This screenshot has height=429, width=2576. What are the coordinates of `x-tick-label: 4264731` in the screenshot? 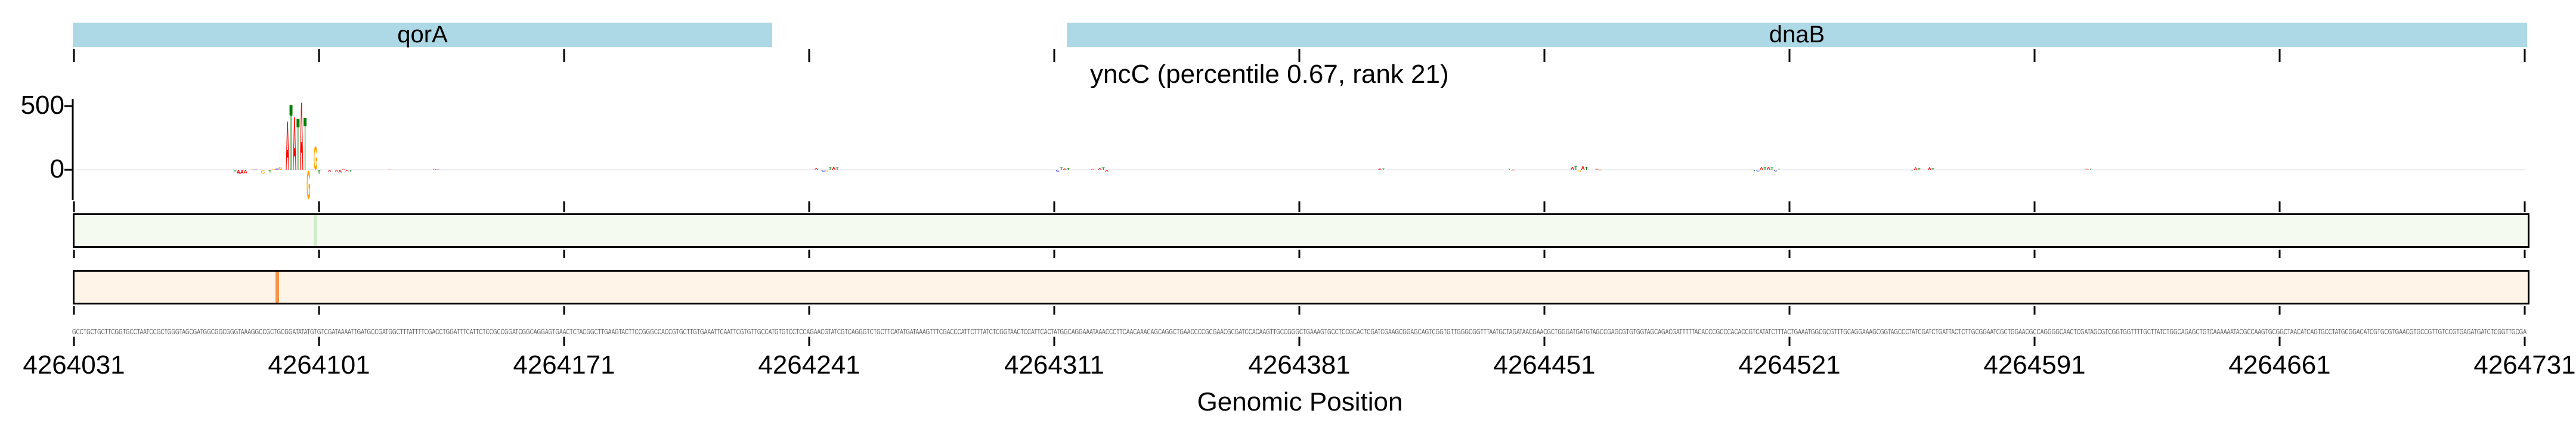 It's located at (2524, 365).